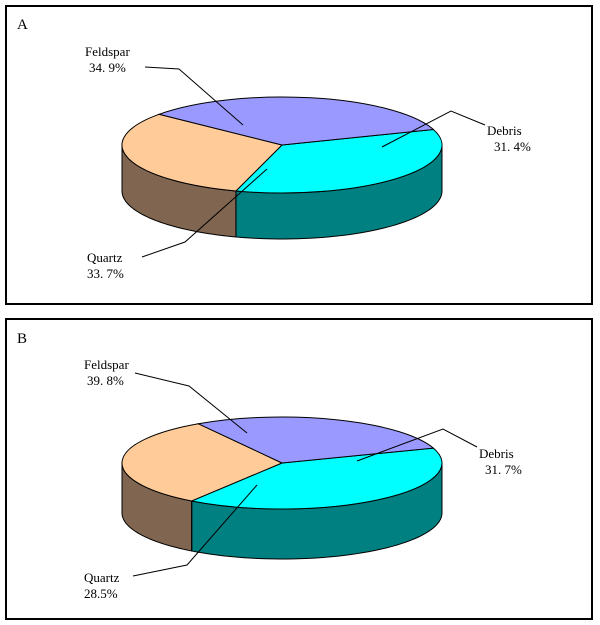 This screenshot has height=625, width=600. I want to click on pie-a-slices, so click(282, 168).